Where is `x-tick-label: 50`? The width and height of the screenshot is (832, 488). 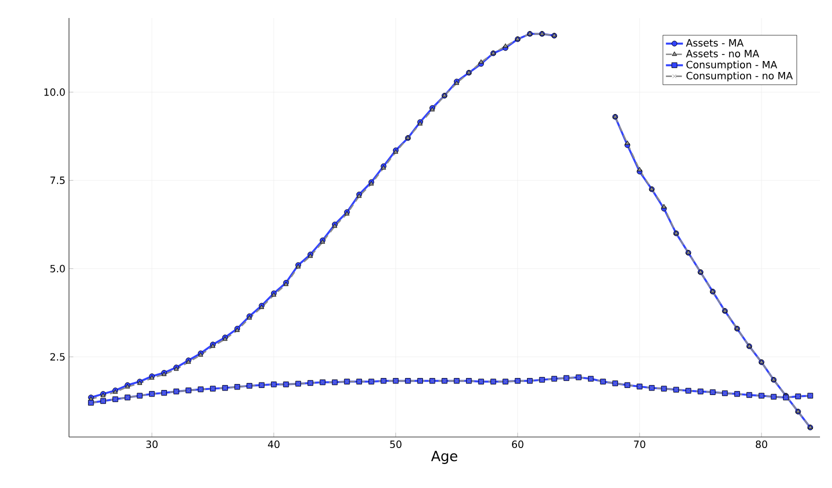 x-tick-label: 50 is located at coordinates (396, 444).